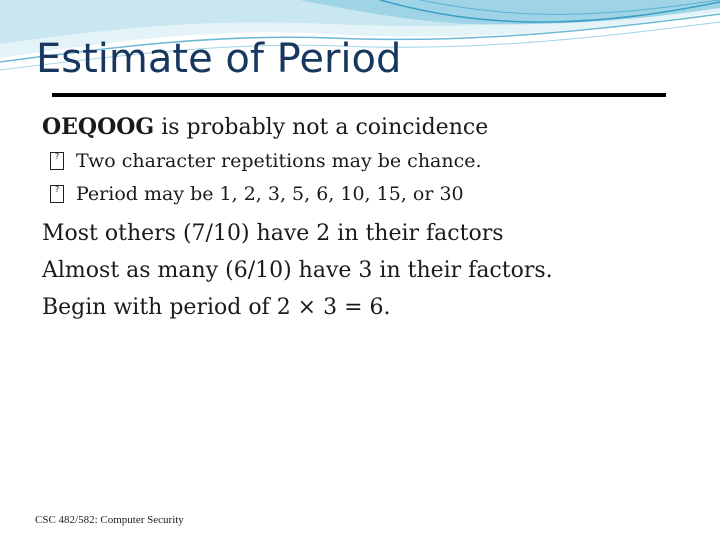 The width and height of the screenshot is (720, 540). I want to click on intro-line: OEQOOG is probably not a coincidence, so click(367, 127).